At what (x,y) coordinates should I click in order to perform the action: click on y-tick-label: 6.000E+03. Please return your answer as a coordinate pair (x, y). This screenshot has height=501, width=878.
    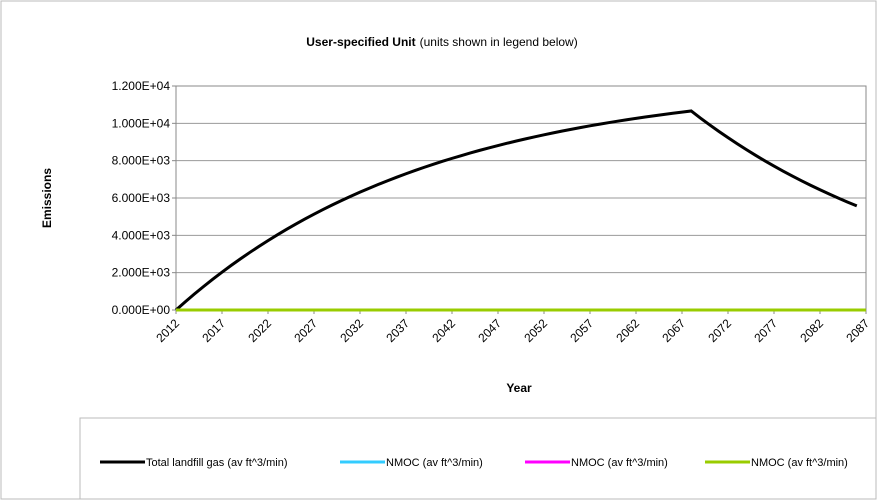
    Looking at the image, I should click on (141, 198).